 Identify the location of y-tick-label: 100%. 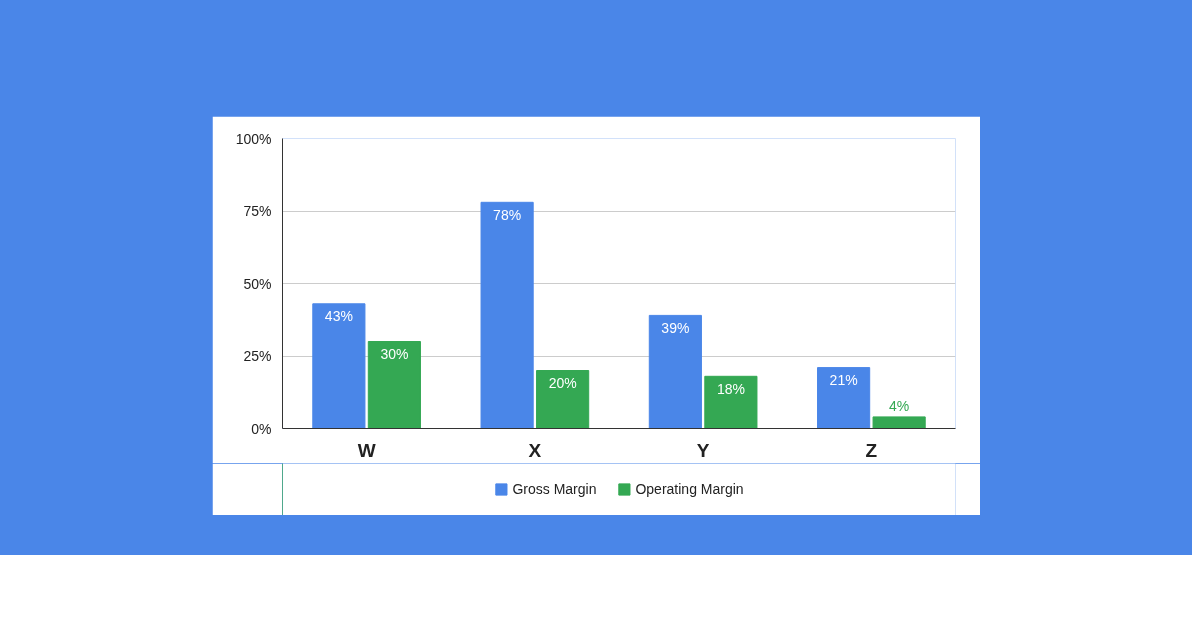
(253, 138).